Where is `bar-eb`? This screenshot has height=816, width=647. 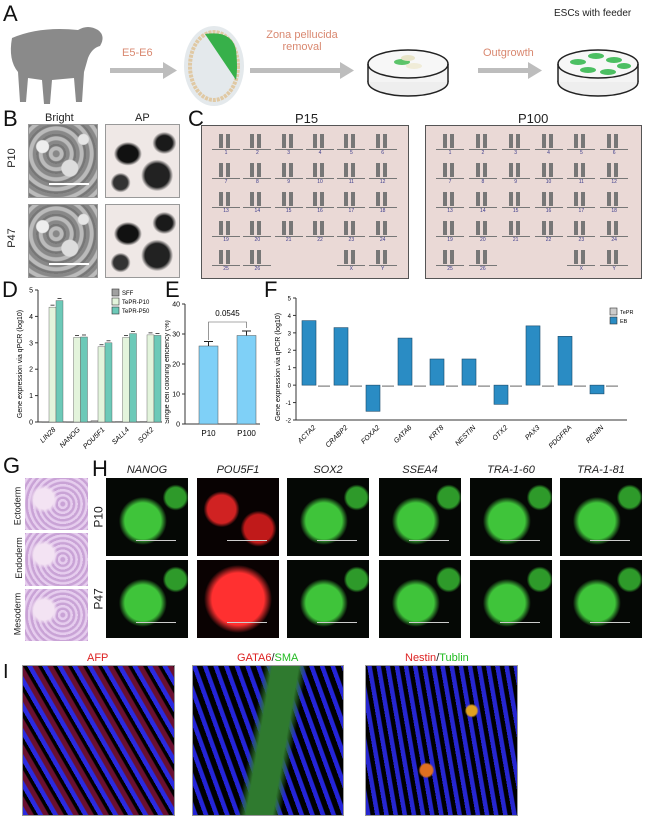
bar-eb is located at coordinates (533, 355).